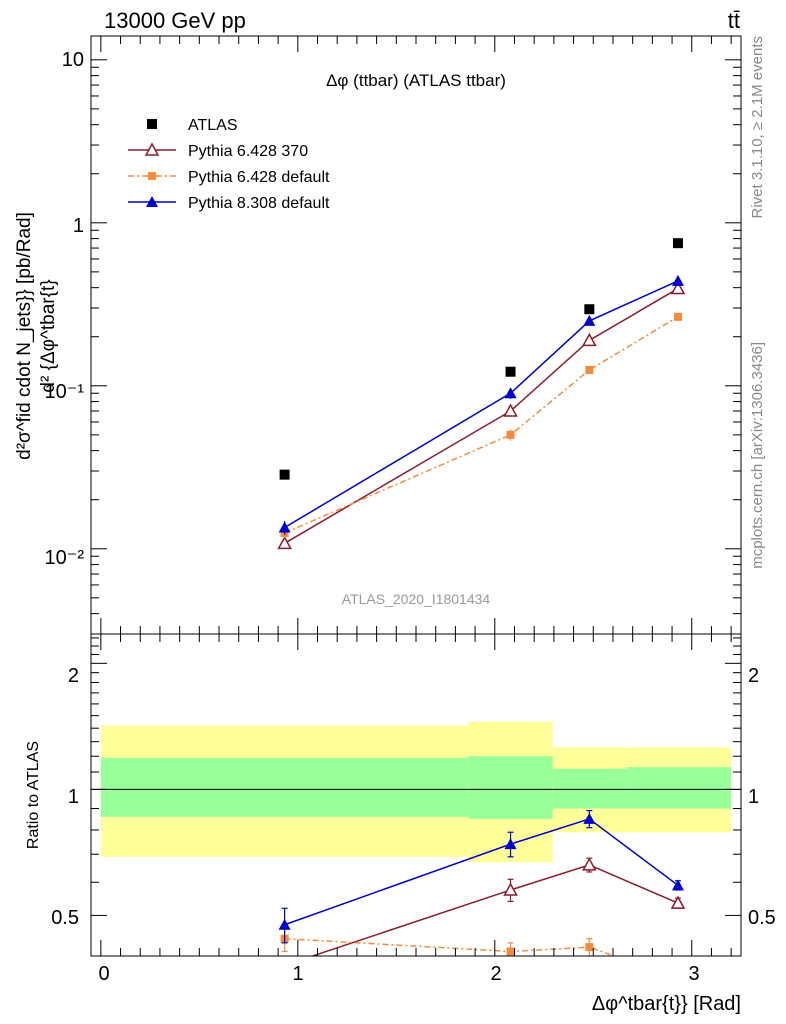 This screenshot has width=786, height=1024. I want to click on ratio-line-pythia-6-428-default, so click(450, 946).